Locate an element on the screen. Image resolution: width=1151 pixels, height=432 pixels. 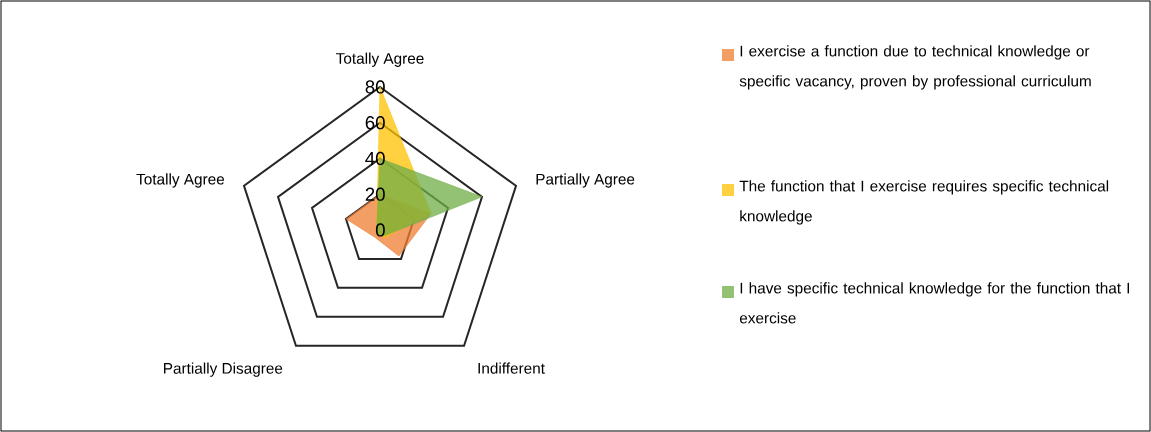
spoke-label: Partially Agree is located at coordinates (585, 180).